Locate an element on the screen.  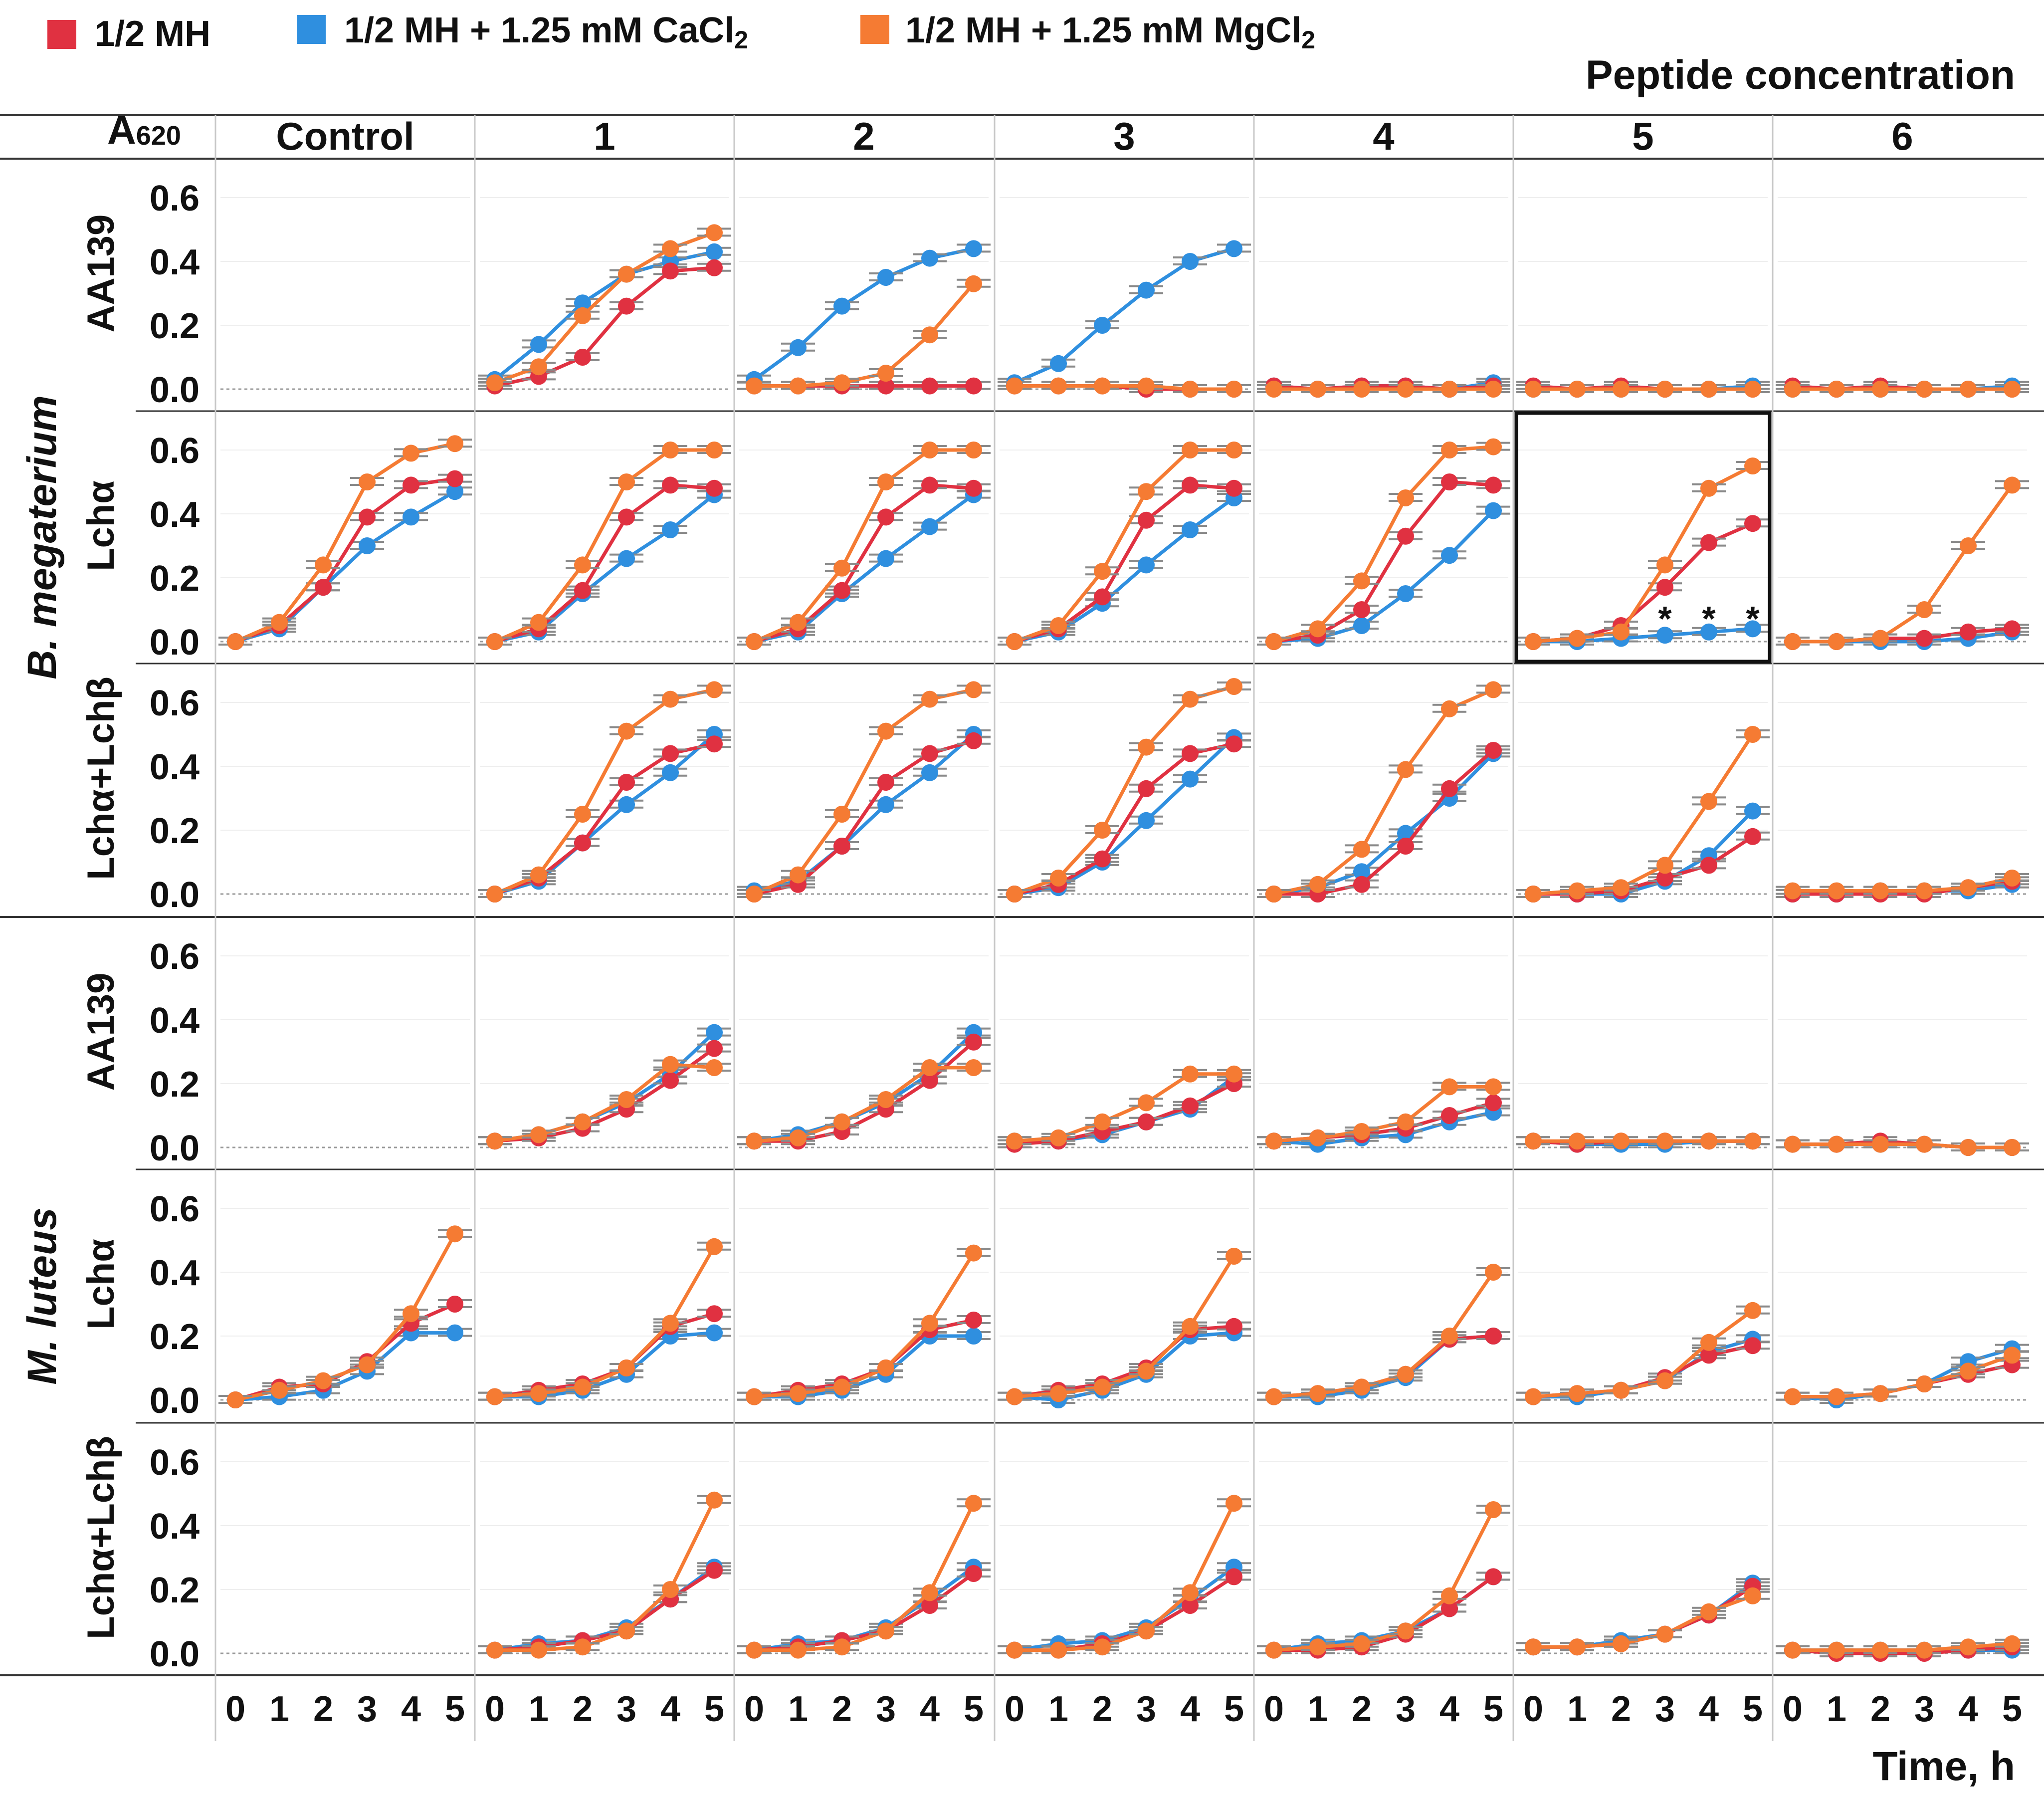
row-label: AA139 is located at coordinates (101, 274).